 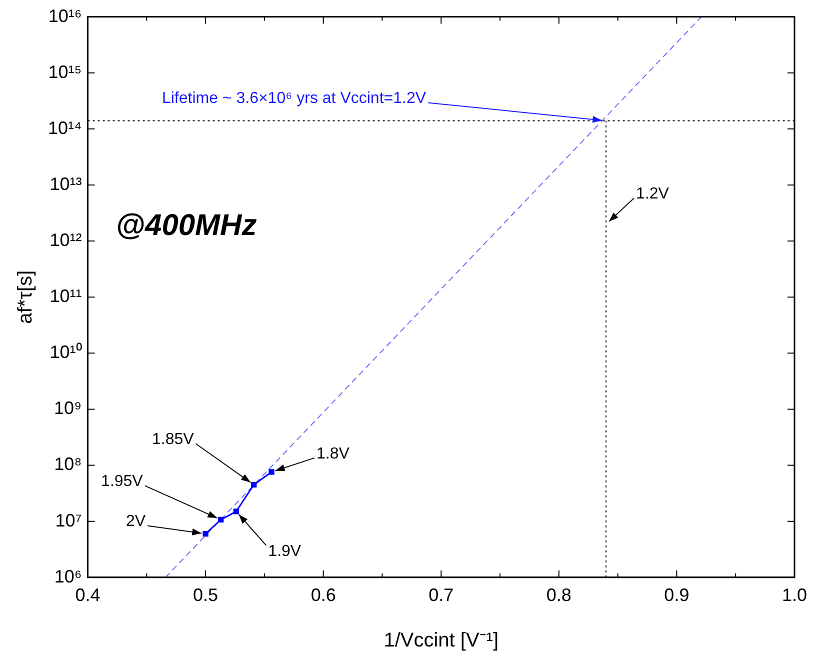 What do you see at coordinates (65, 72) in the screenshot?
I see `y-tick-label: 10¹⁵` at bounding box center [65, 72].